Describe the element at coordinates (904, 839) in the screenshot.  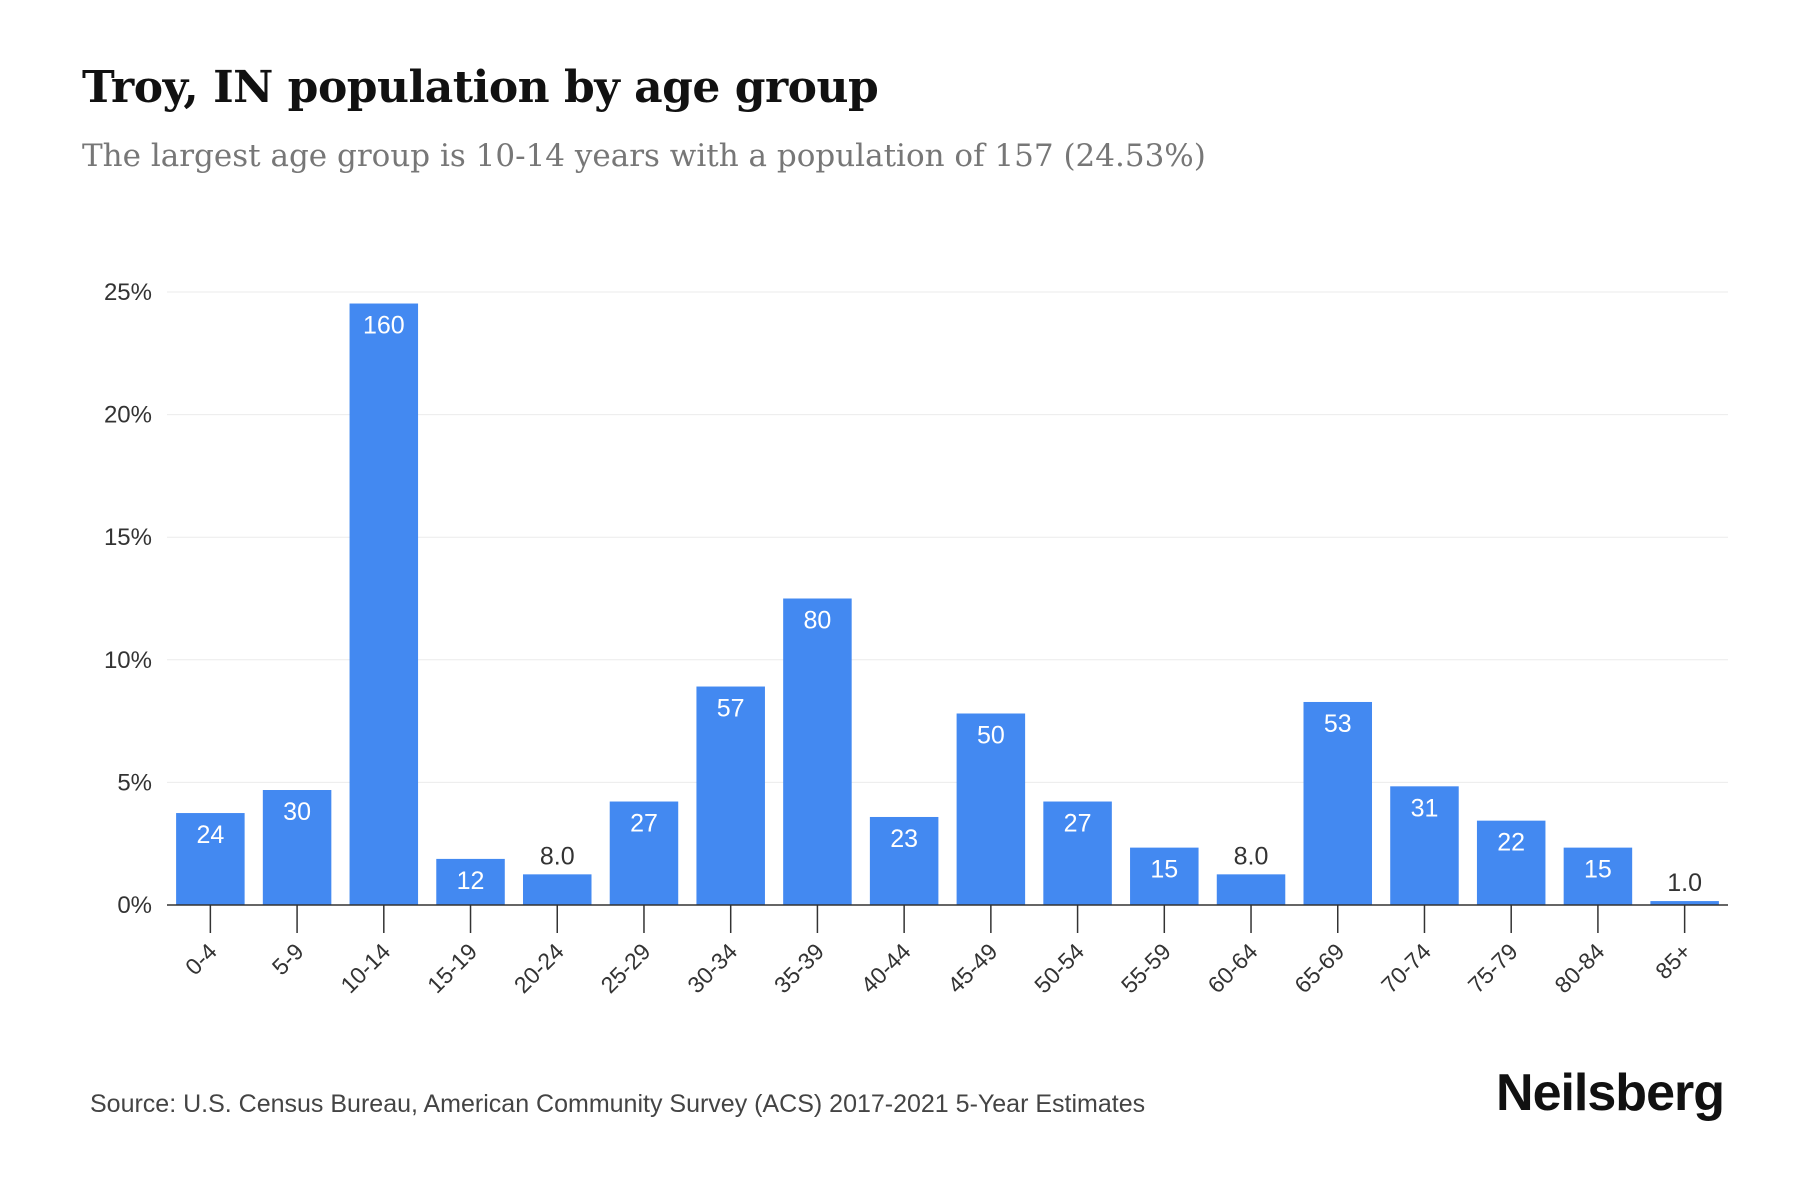
I see `data-label: 23` at that location.